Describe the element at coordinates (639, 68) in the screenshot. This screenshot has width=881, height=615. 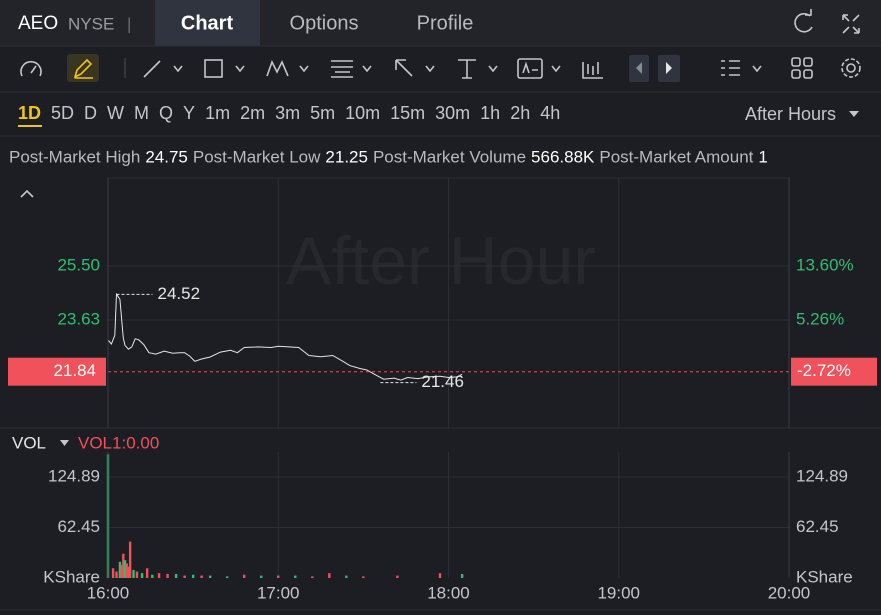
I see `prev-icon` at that location.